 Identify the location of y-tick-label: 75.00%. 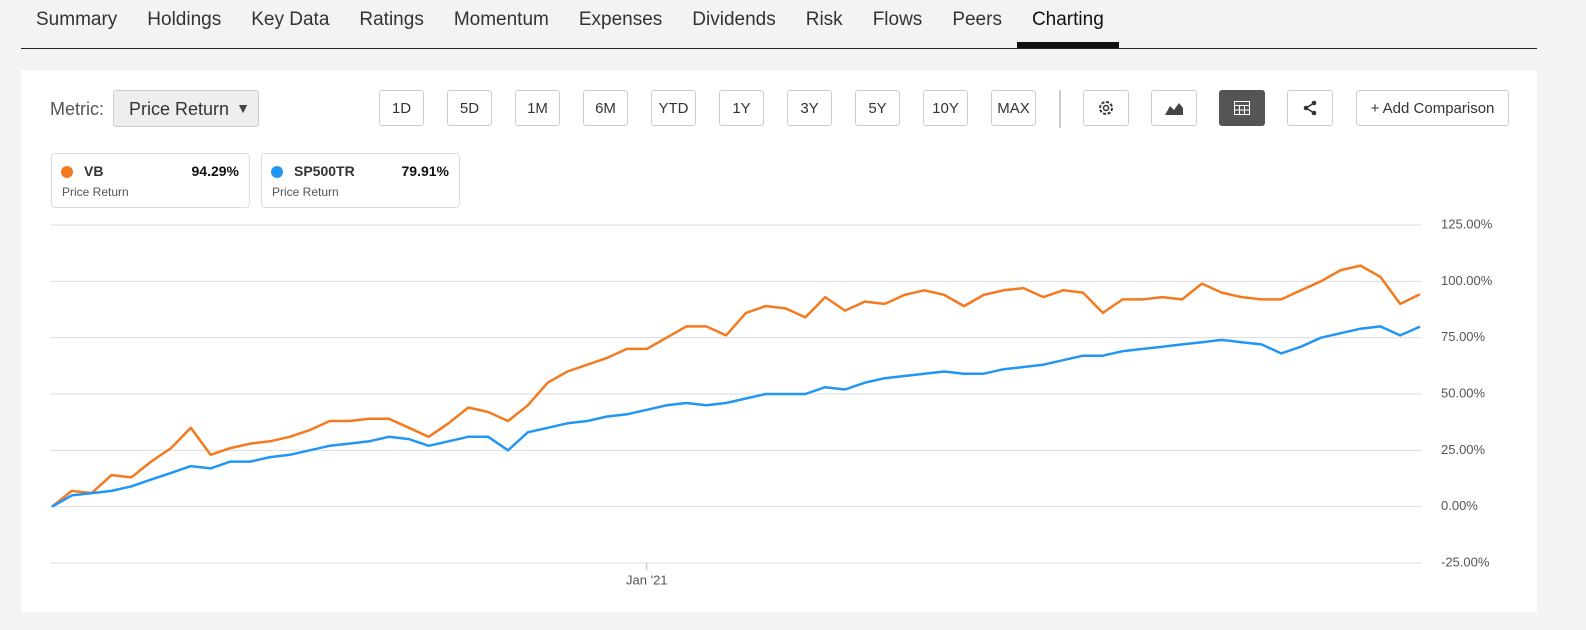
(1463, 336).